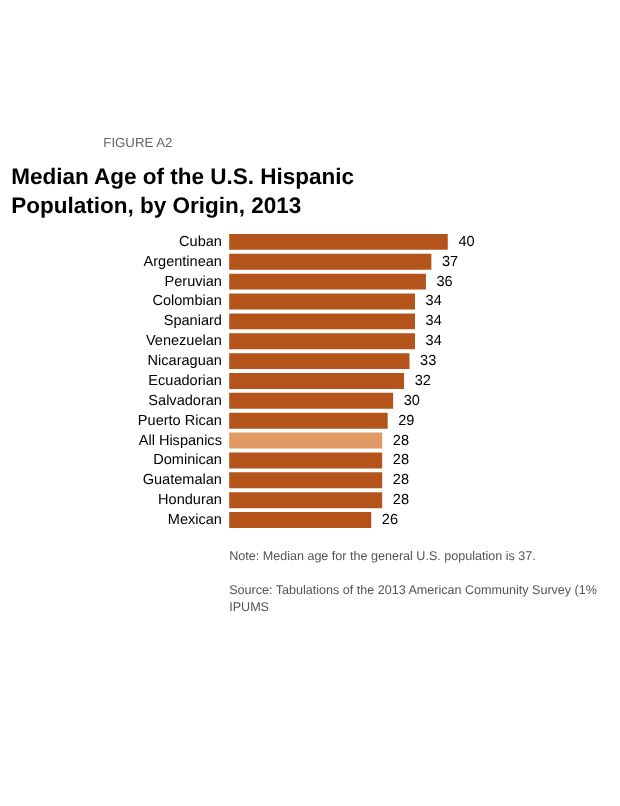 The width and height of the screenshot is (620, 806). What do you see at coordinates (200, 240) in the screenshot?
I see `y-tick-label: Cuban` at bounding box center [200, 240].